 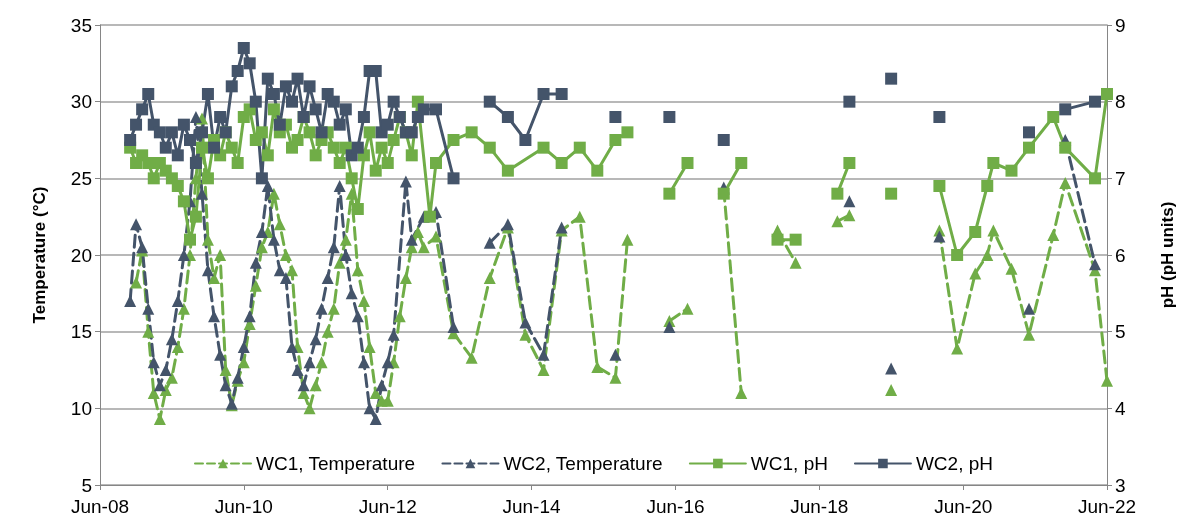 What do you see at coordinates (1120, 332) in the screenshot?
I see `y2-tick-label: 5` at bounding box center [1120, 332].